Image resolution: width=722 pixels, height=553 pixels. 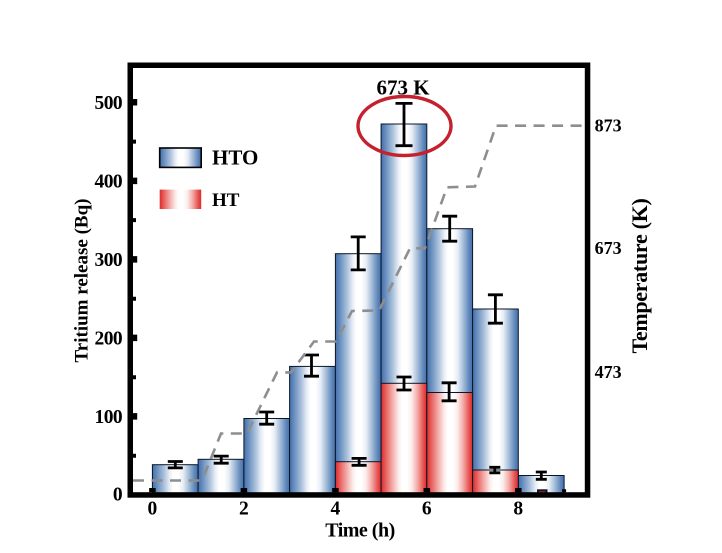 I want to click on svg-text: Temperature (K), so click(x=639, y=276).